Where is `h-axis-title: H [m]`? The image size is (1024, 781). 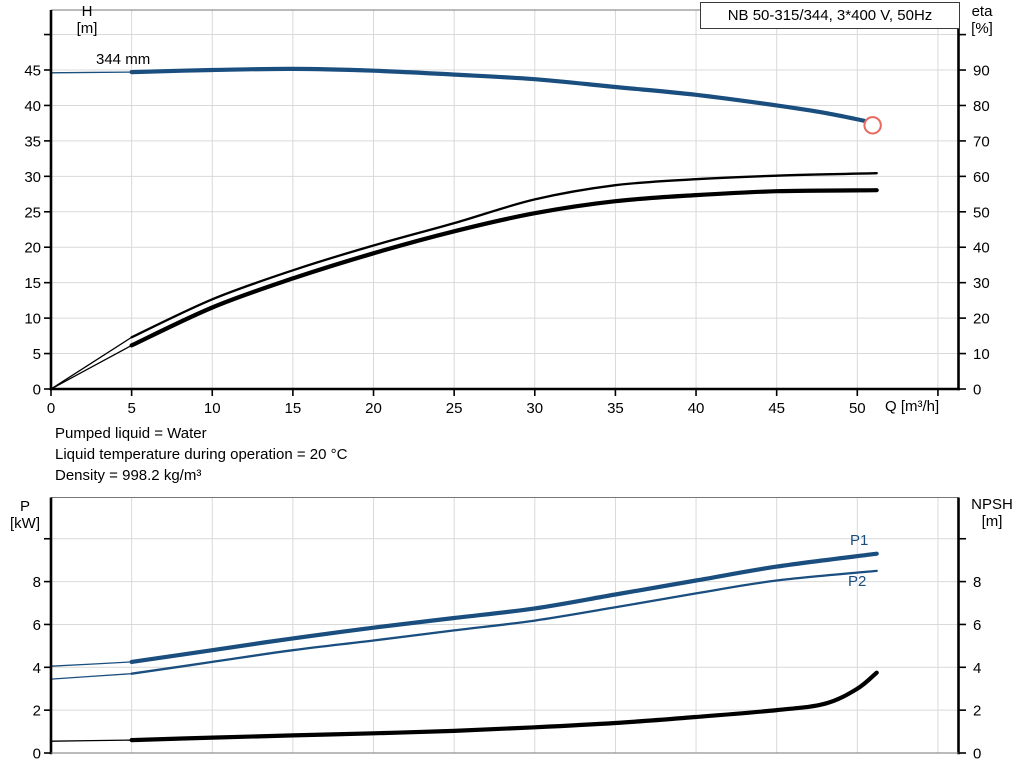
h-axis-title: H [m] is located at coordinates (87, 20).